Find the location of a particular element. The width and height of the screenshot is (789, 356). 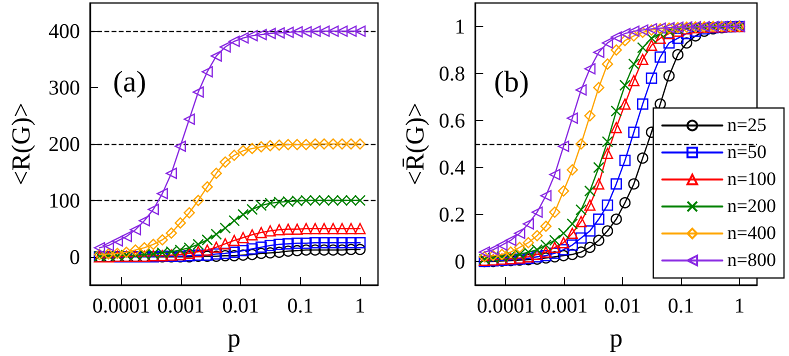

text: (b) is located at coordinates (511, 82).